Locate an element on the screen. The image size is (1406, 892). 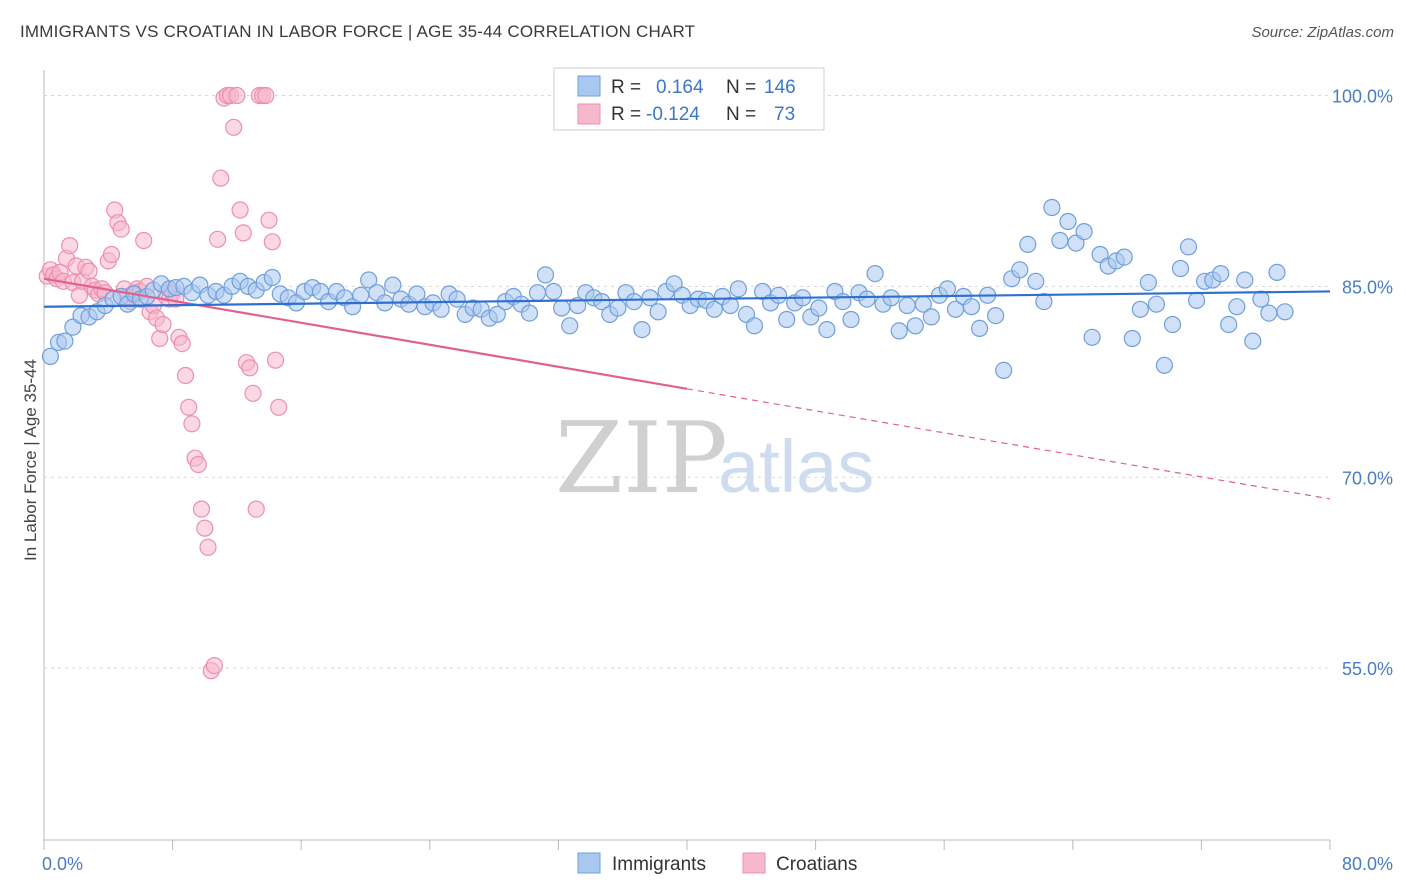
legend-n-value-2: 73 is located at coordinates (784, 114).